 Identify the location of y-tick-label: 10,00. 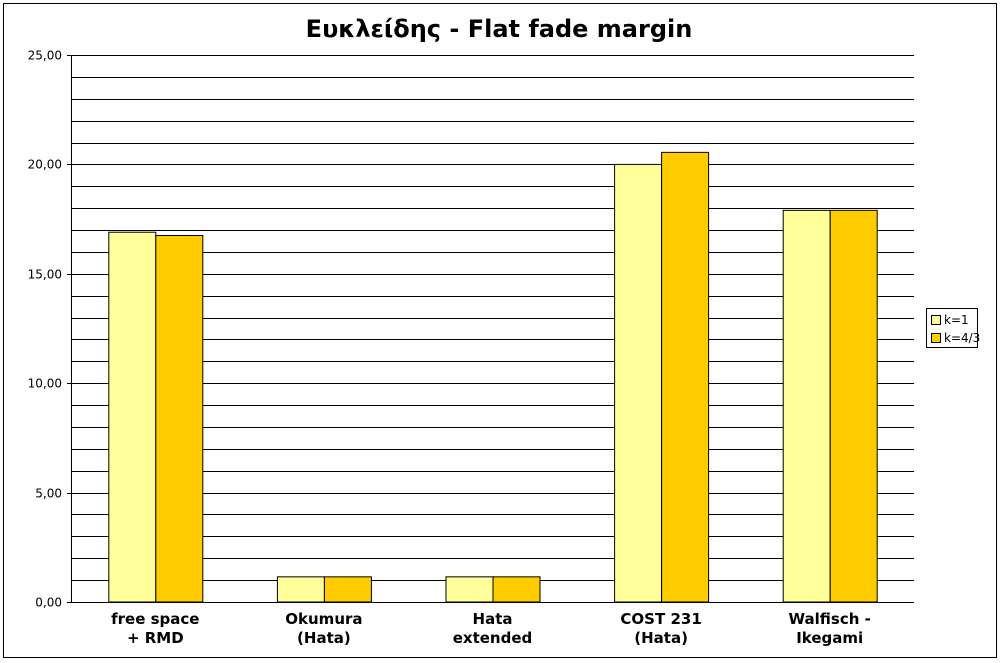
(45, 384).